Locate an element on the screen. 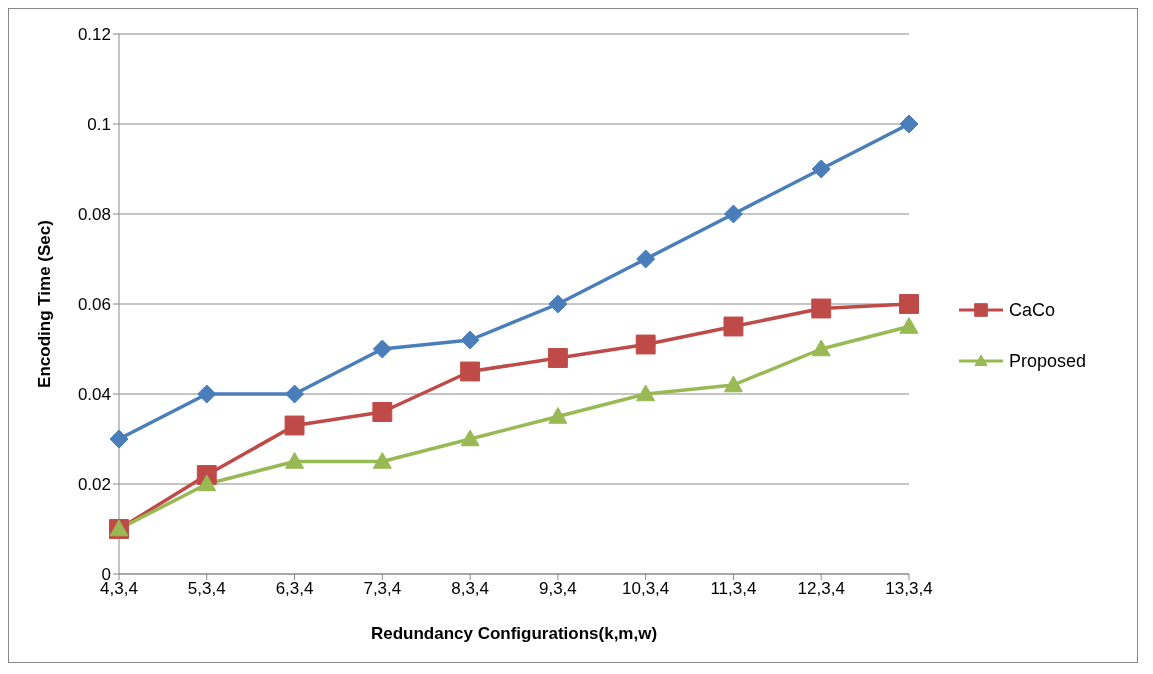 Image resolution: width=1153 pixels, height=674 pixels. y-tick-label: 0.08 is located at coordinates (94, 215).